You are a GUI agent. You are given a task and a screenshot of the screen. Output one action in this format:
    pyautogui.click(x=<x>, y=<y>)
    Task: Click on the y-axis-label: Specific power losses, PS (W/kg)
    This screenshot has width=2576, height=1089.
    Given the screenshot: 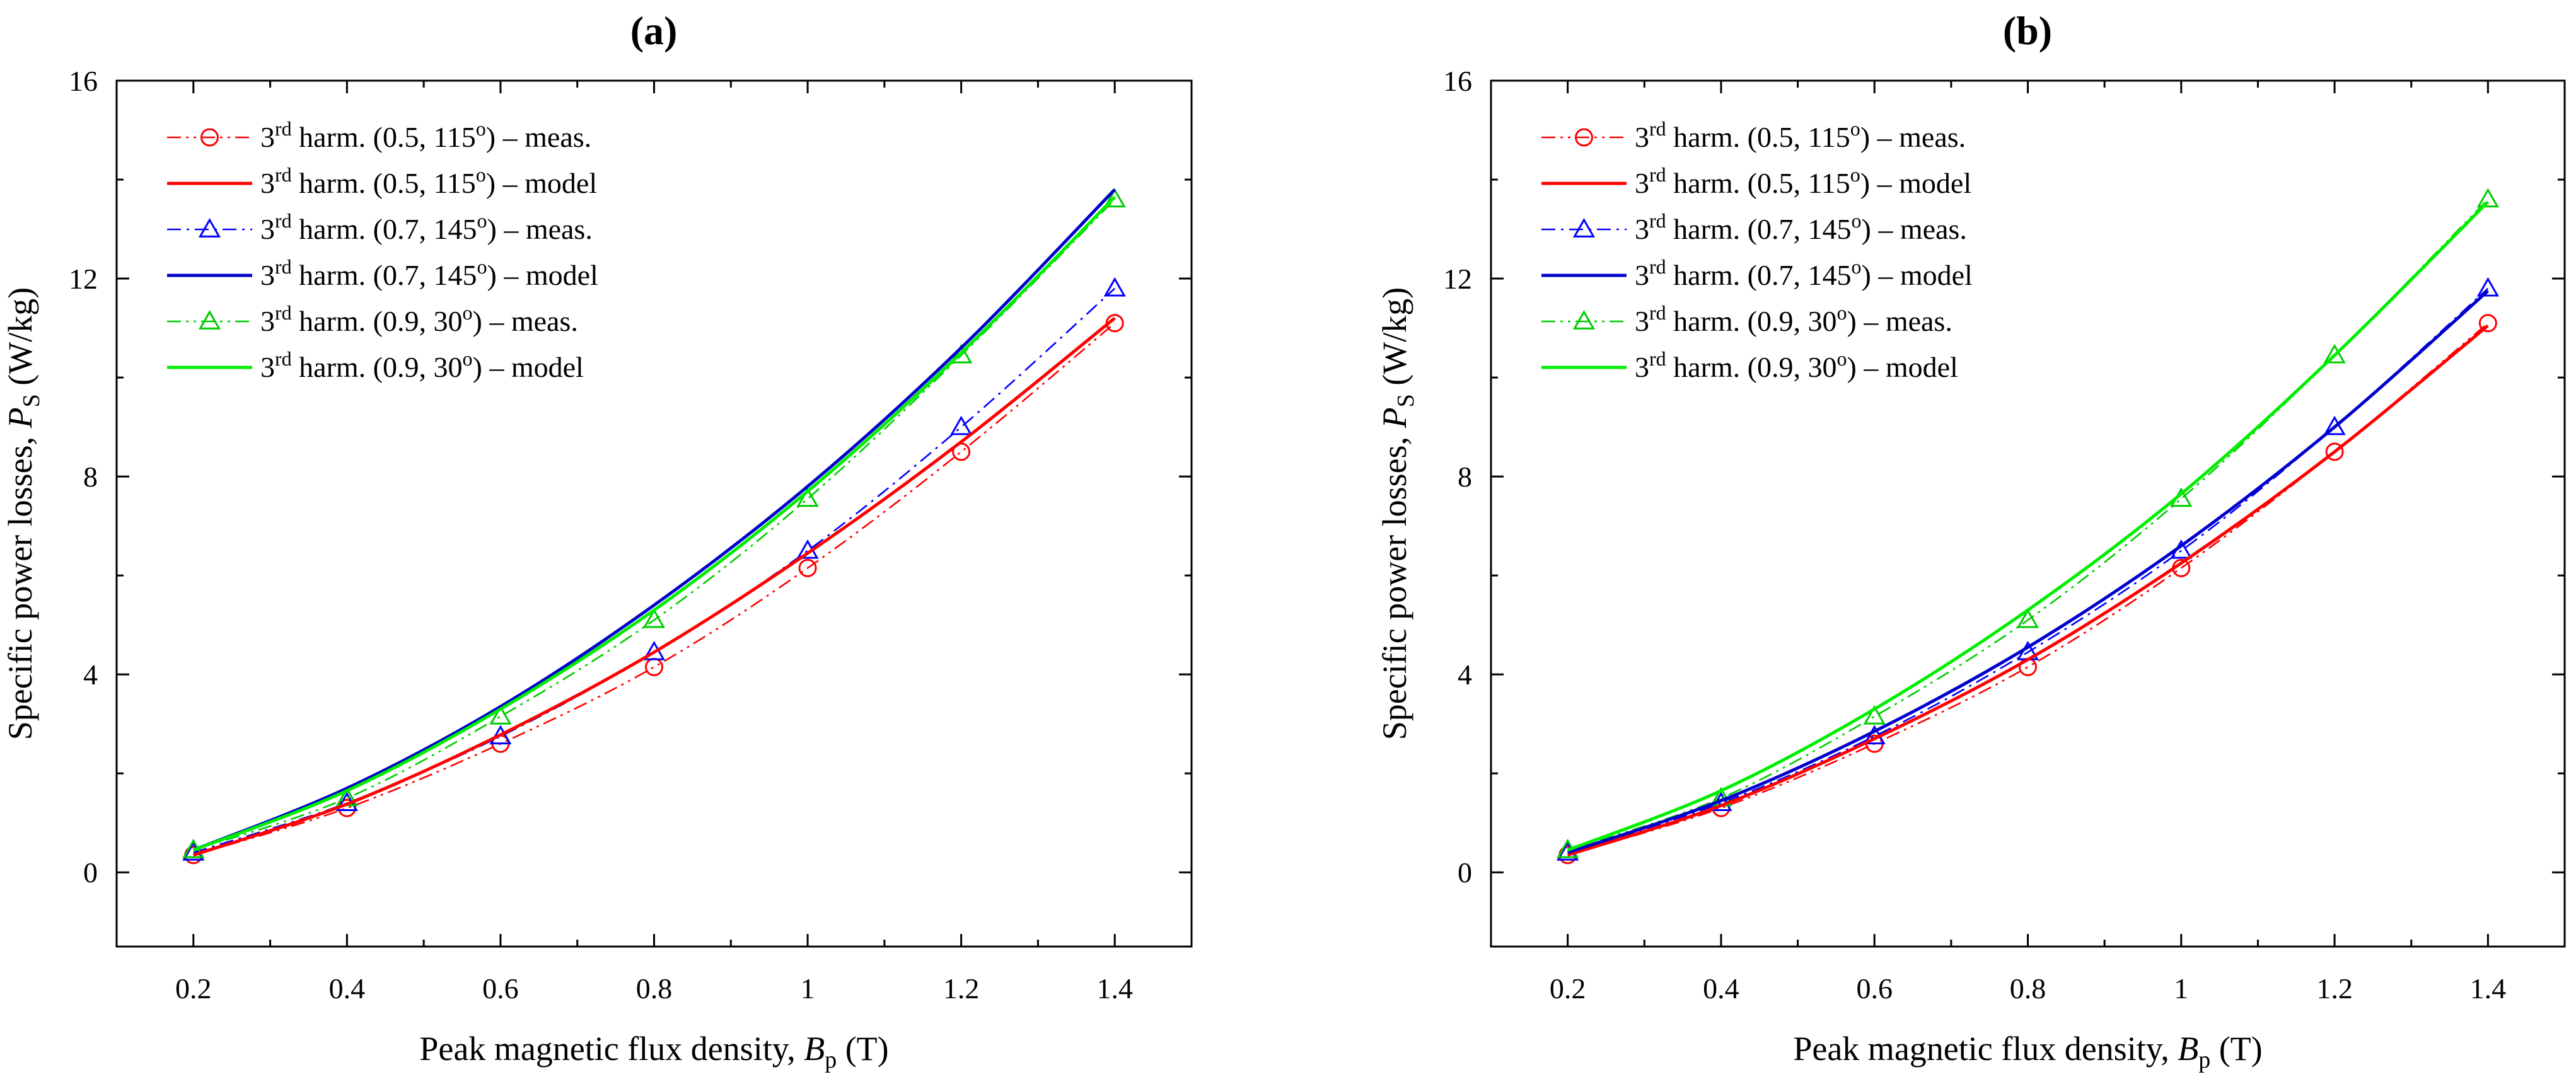 What is the action you would take?
    pyautogui.click(x=1398, y=513)
    